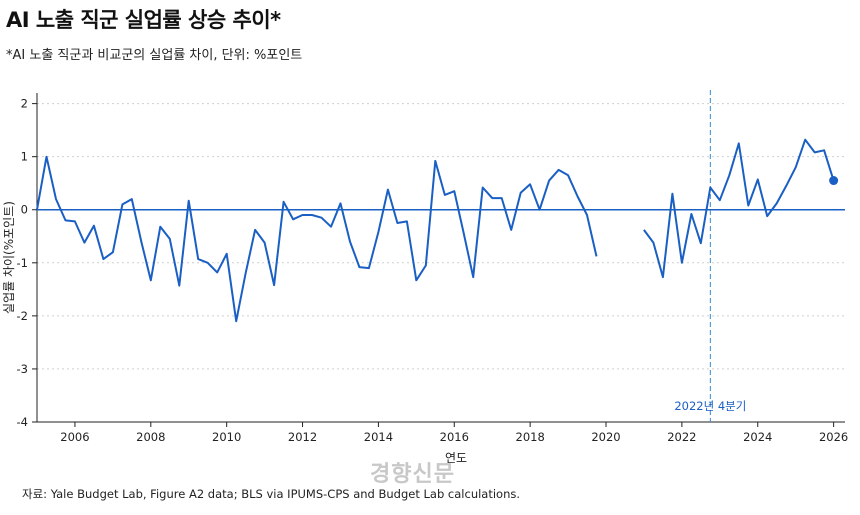 This screenshot has height=515, width=860. I want to click on x-tick-label: 2012, so click(302, 437).